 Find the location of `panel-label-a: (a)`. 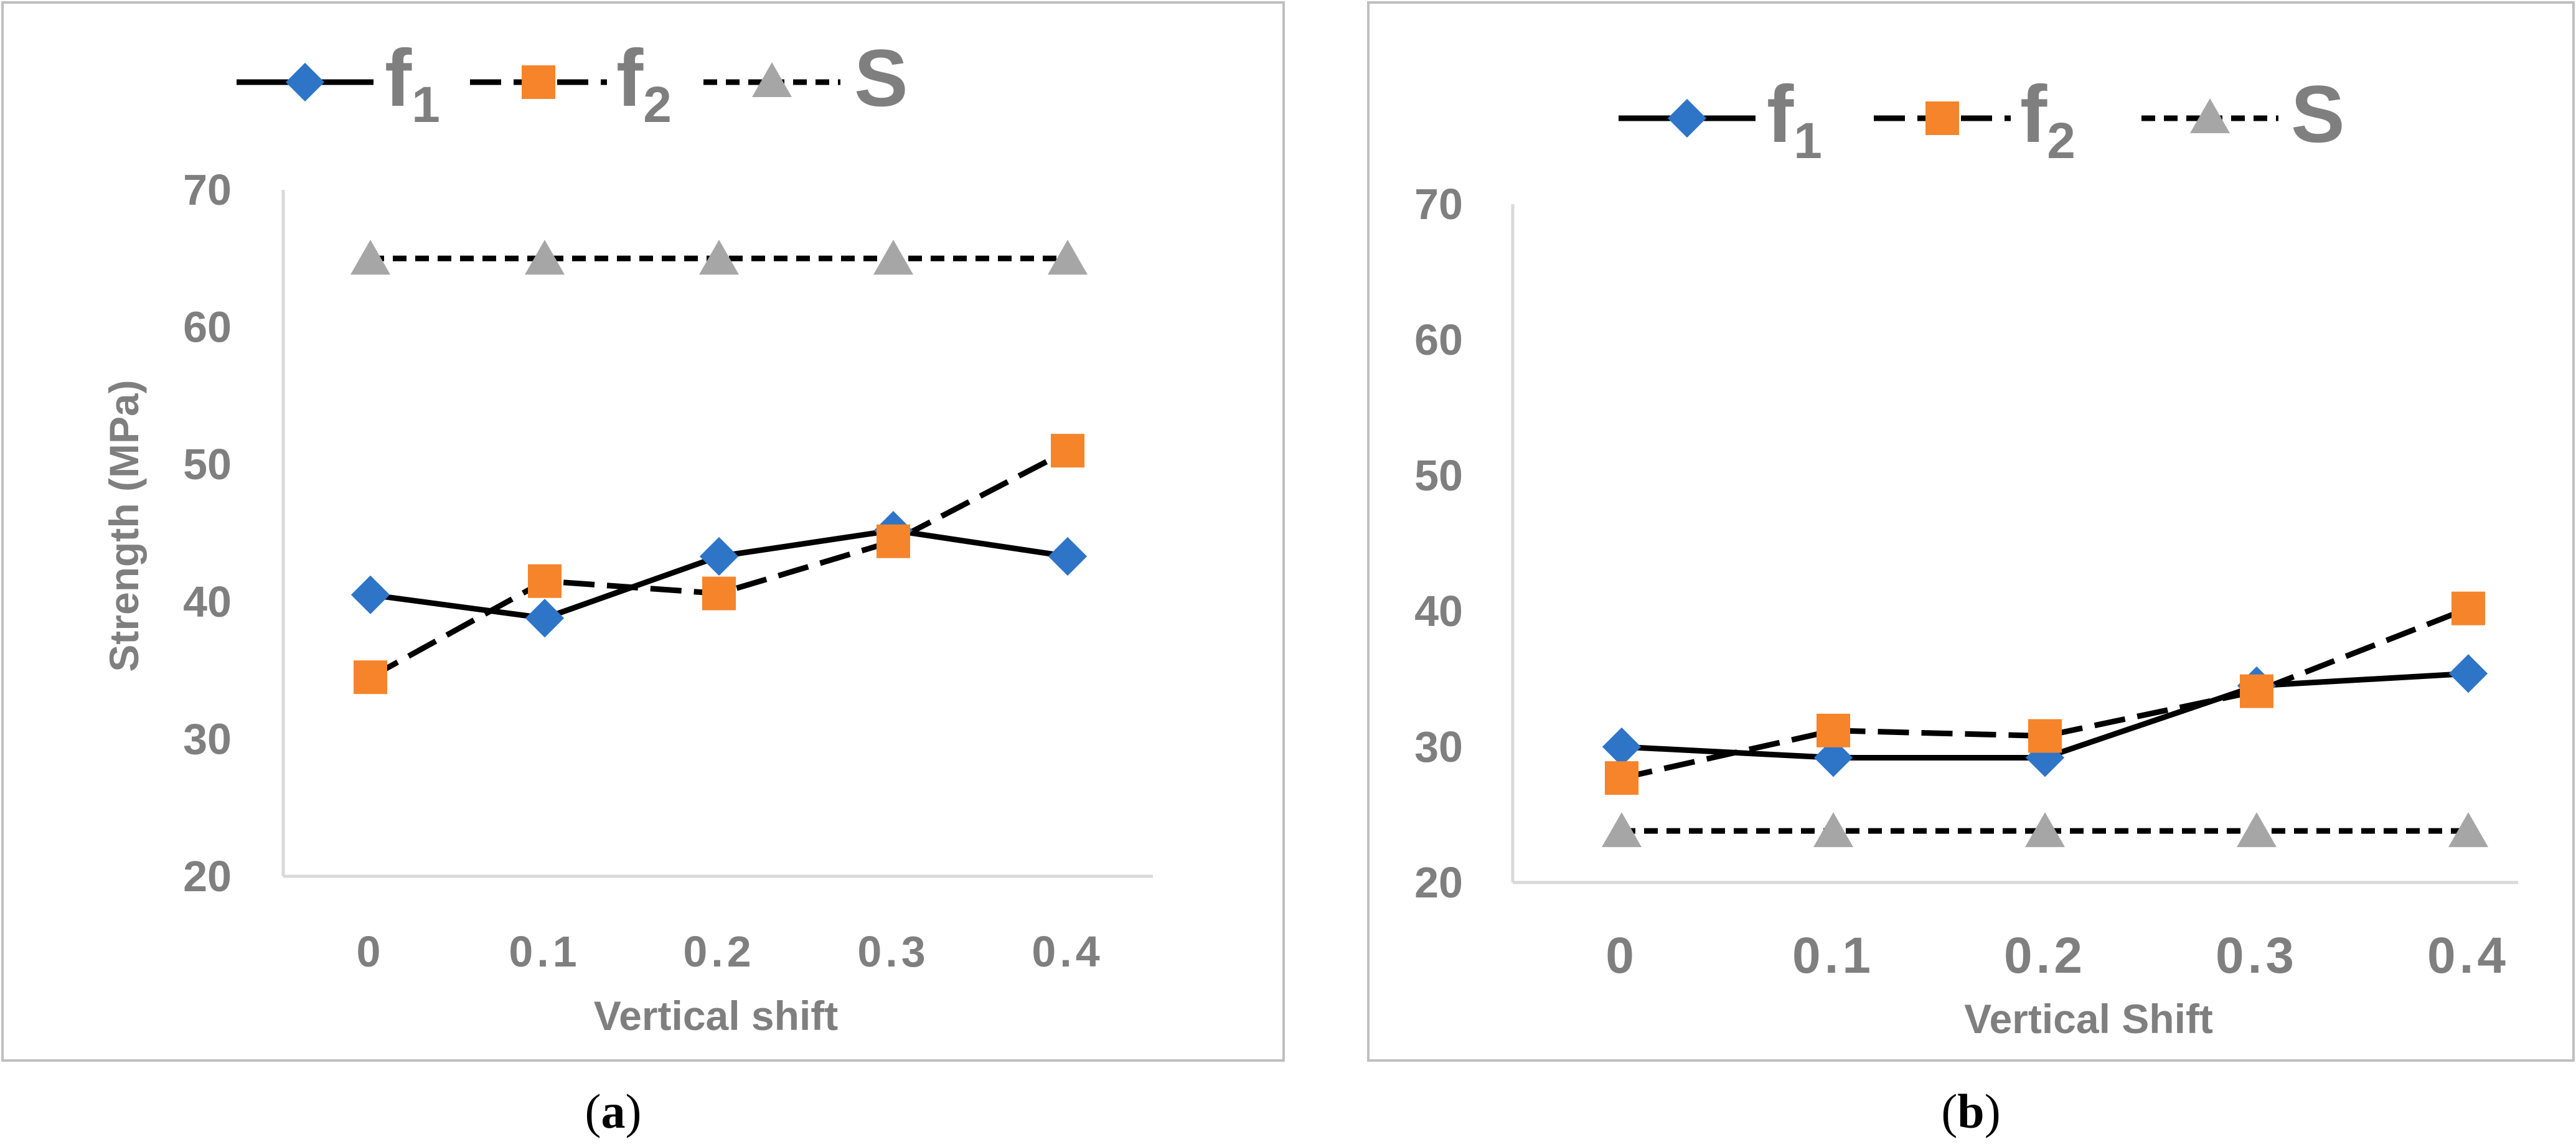

panel-label-a: (a) is located at coordinates (613, 1111).